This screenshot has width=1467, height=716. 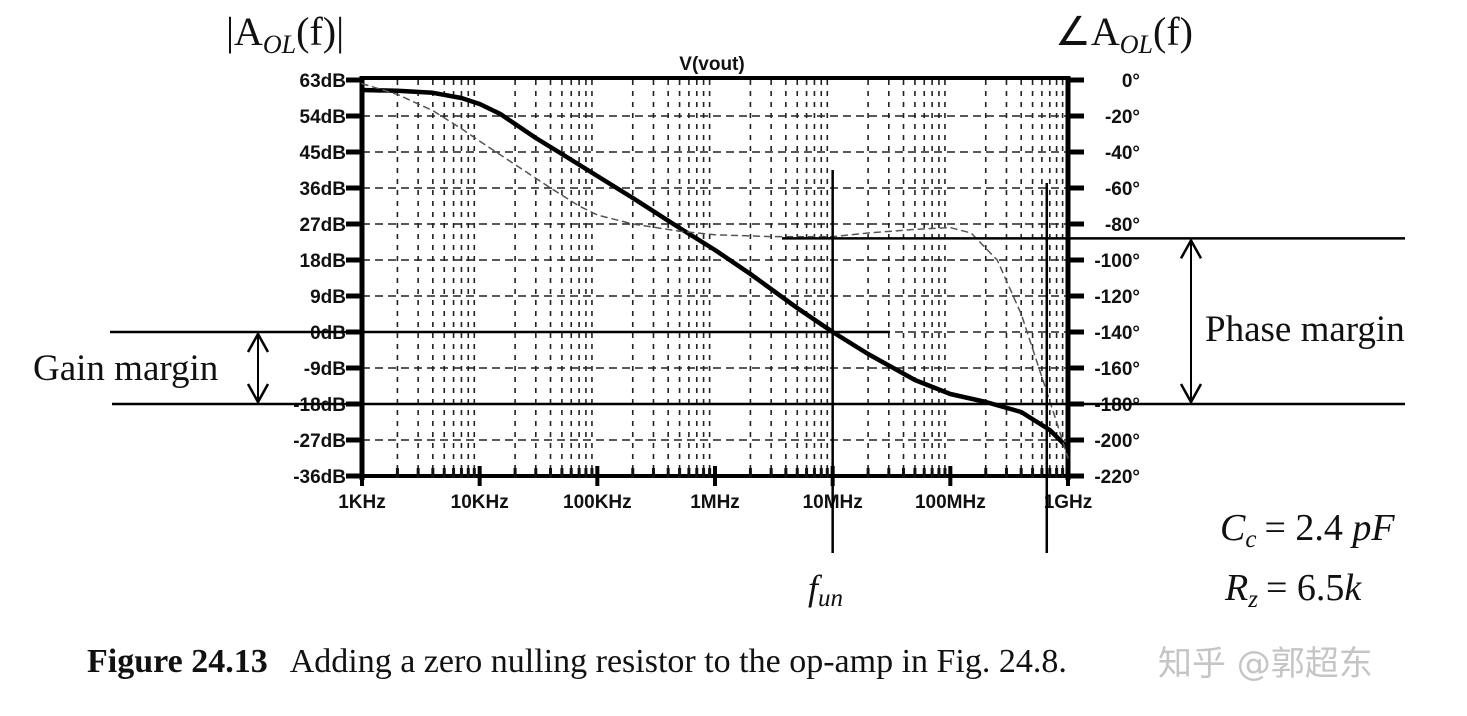 What do you see at coordinates (258, 342) in the screenshot?
I see `gain-margin-arrow-head-up` at bounding box center [258, 342].